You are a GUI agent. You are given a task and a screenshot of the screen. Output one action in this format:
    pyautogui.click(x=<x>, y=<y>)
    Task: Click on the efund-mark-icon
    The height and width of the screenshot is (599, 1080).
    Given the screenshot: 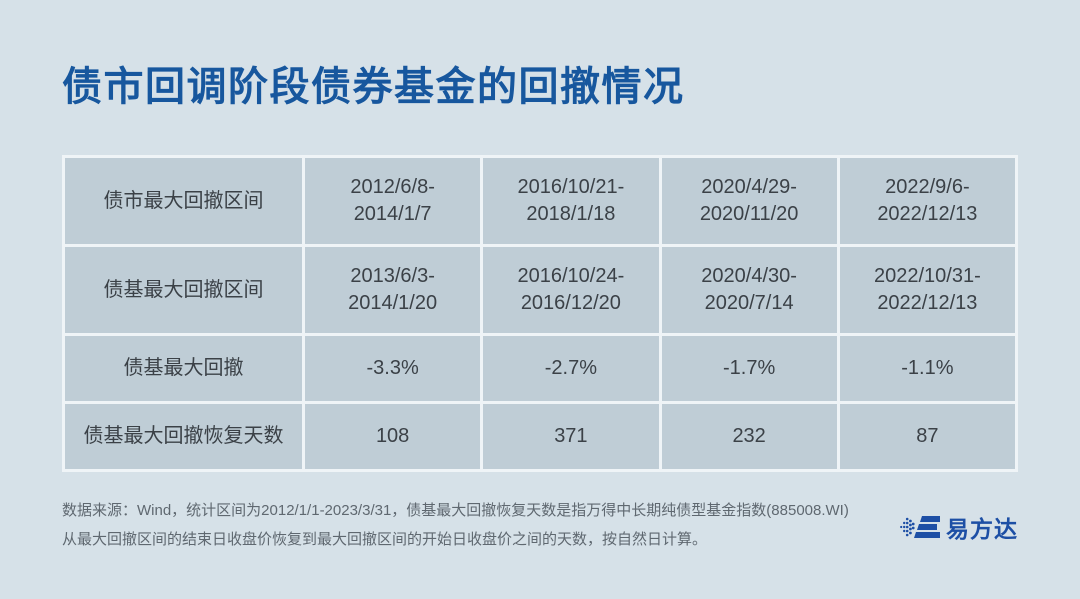 What is the action you would take?
    pyautogui.click(x=920, y=527)
    